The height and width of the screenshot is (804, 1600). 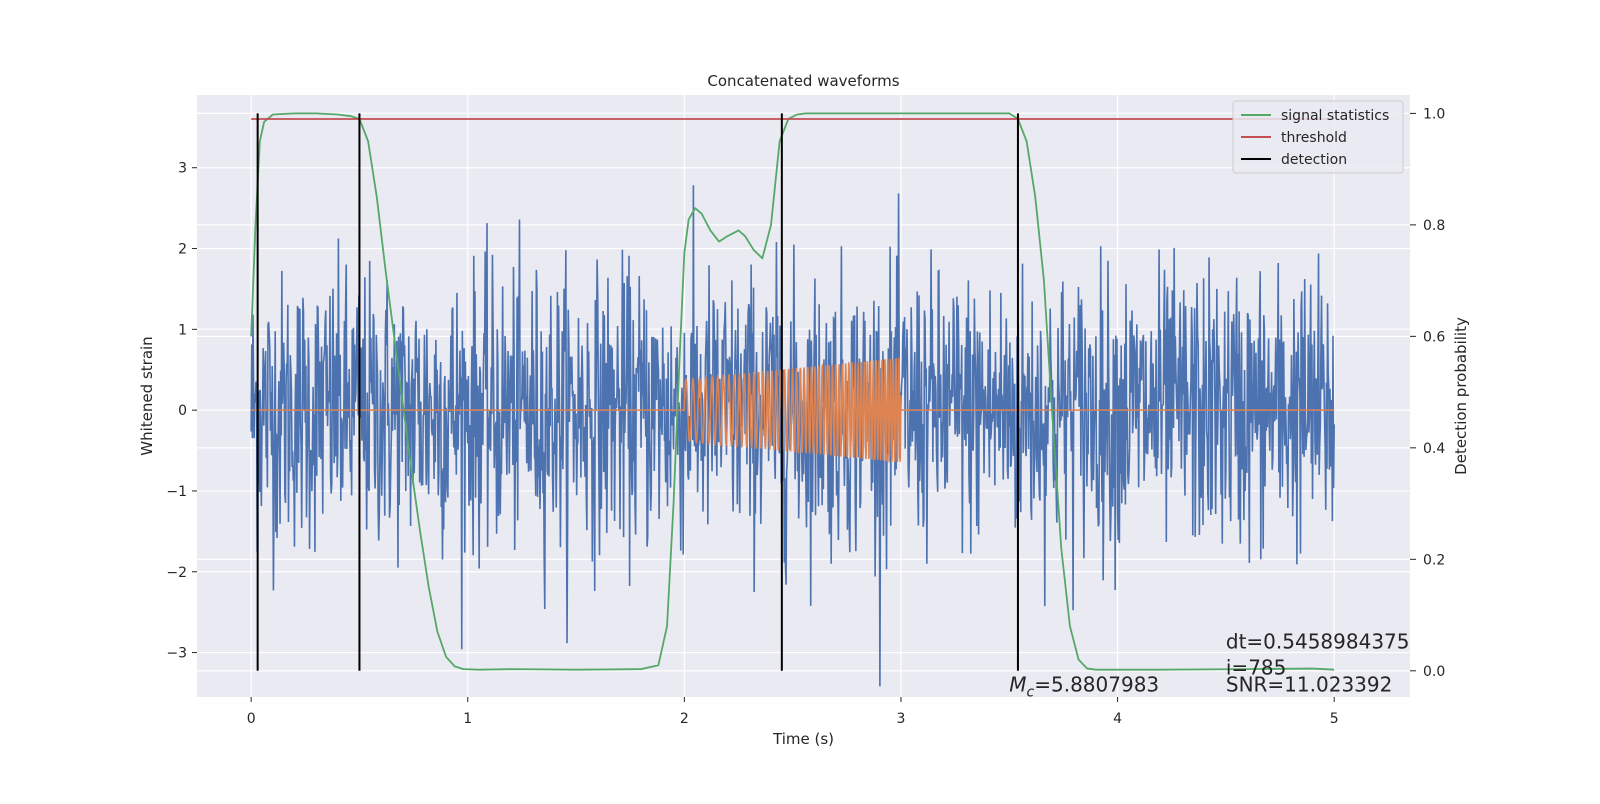 What do you see at coordinates (1314, 160) in the screenshot?
I see `legend-label: detection` at bounding box center [1314, 160].